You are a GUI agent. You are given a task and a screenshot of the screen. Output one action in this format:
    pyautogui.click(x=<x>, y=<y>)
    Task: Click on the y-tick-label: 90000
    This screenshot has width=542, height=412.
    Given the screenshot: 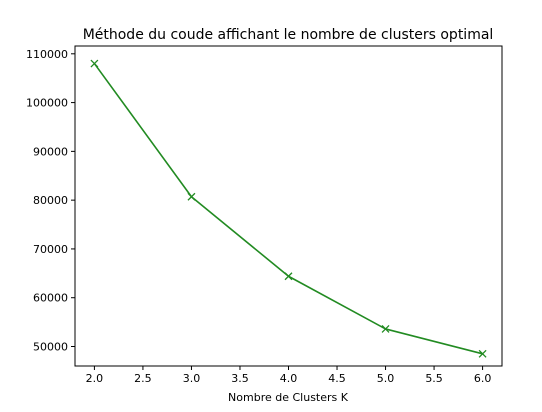 What is the action you would take?
    pyautogui.click(x=50, y=151)
    